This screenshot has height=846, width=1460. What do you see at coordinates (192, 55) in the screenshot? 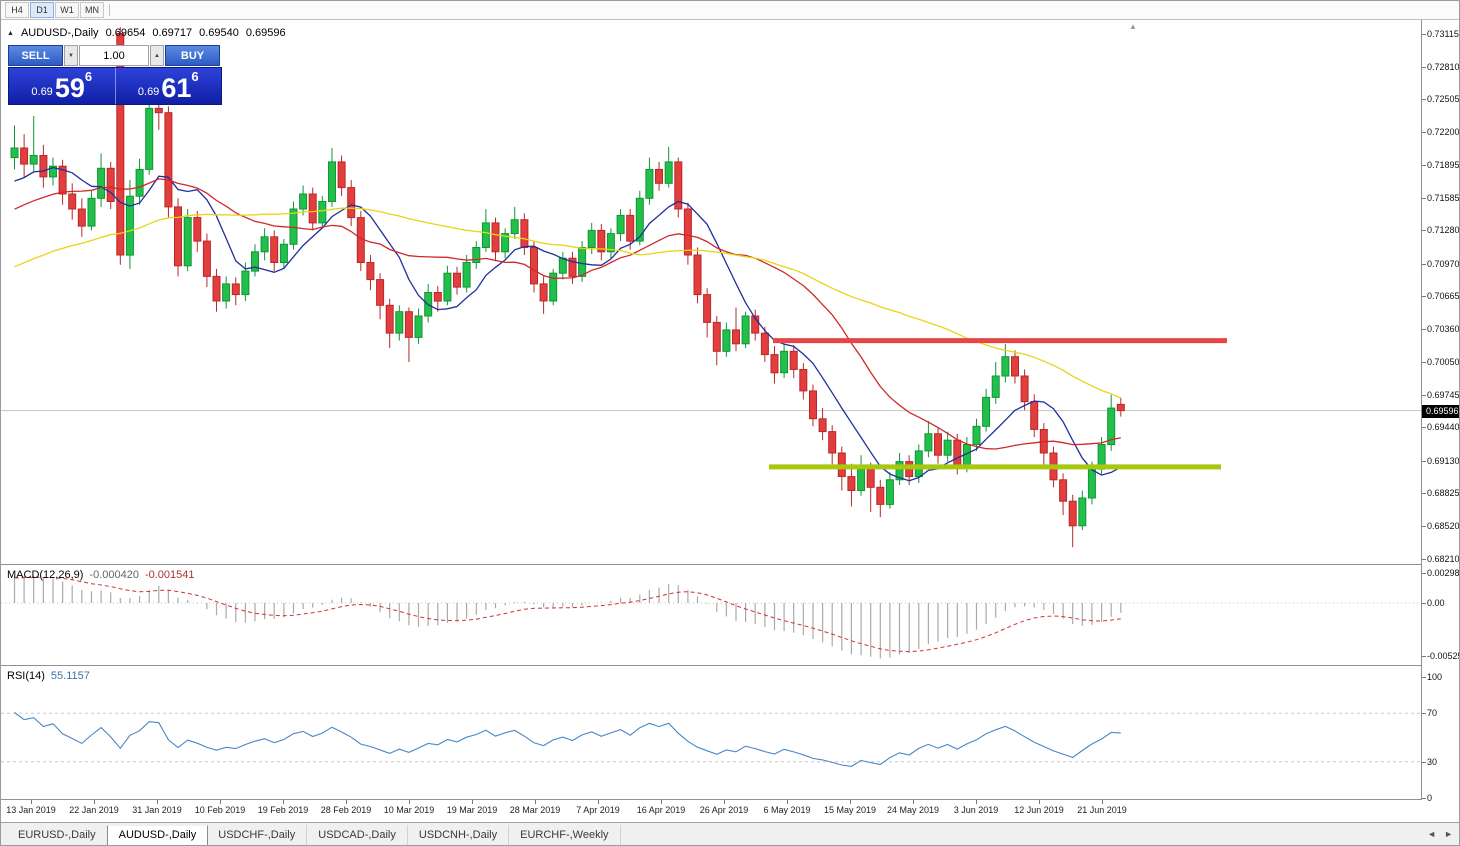
I see `buy-button: BUY` at bounding box center [192, 55].